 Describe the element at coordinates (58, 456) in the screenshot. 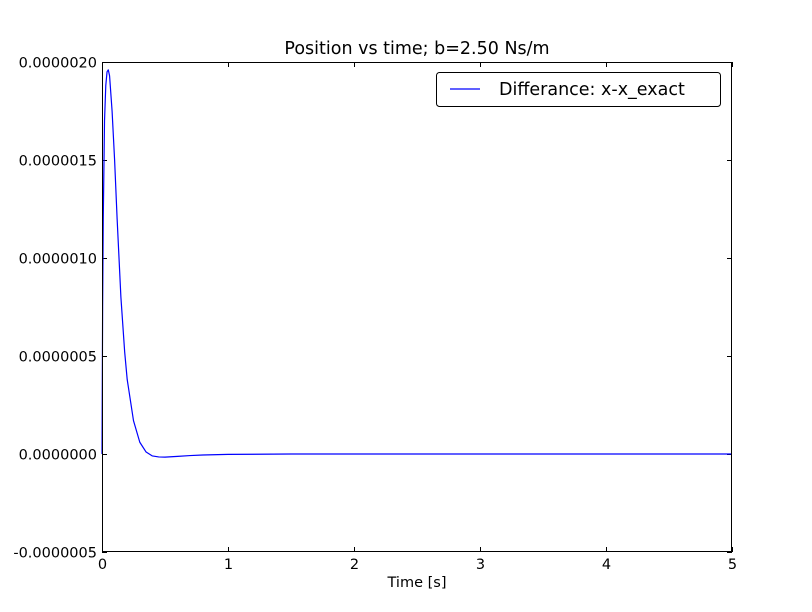

I see `y-tick-label: 0.0000000` at that location.